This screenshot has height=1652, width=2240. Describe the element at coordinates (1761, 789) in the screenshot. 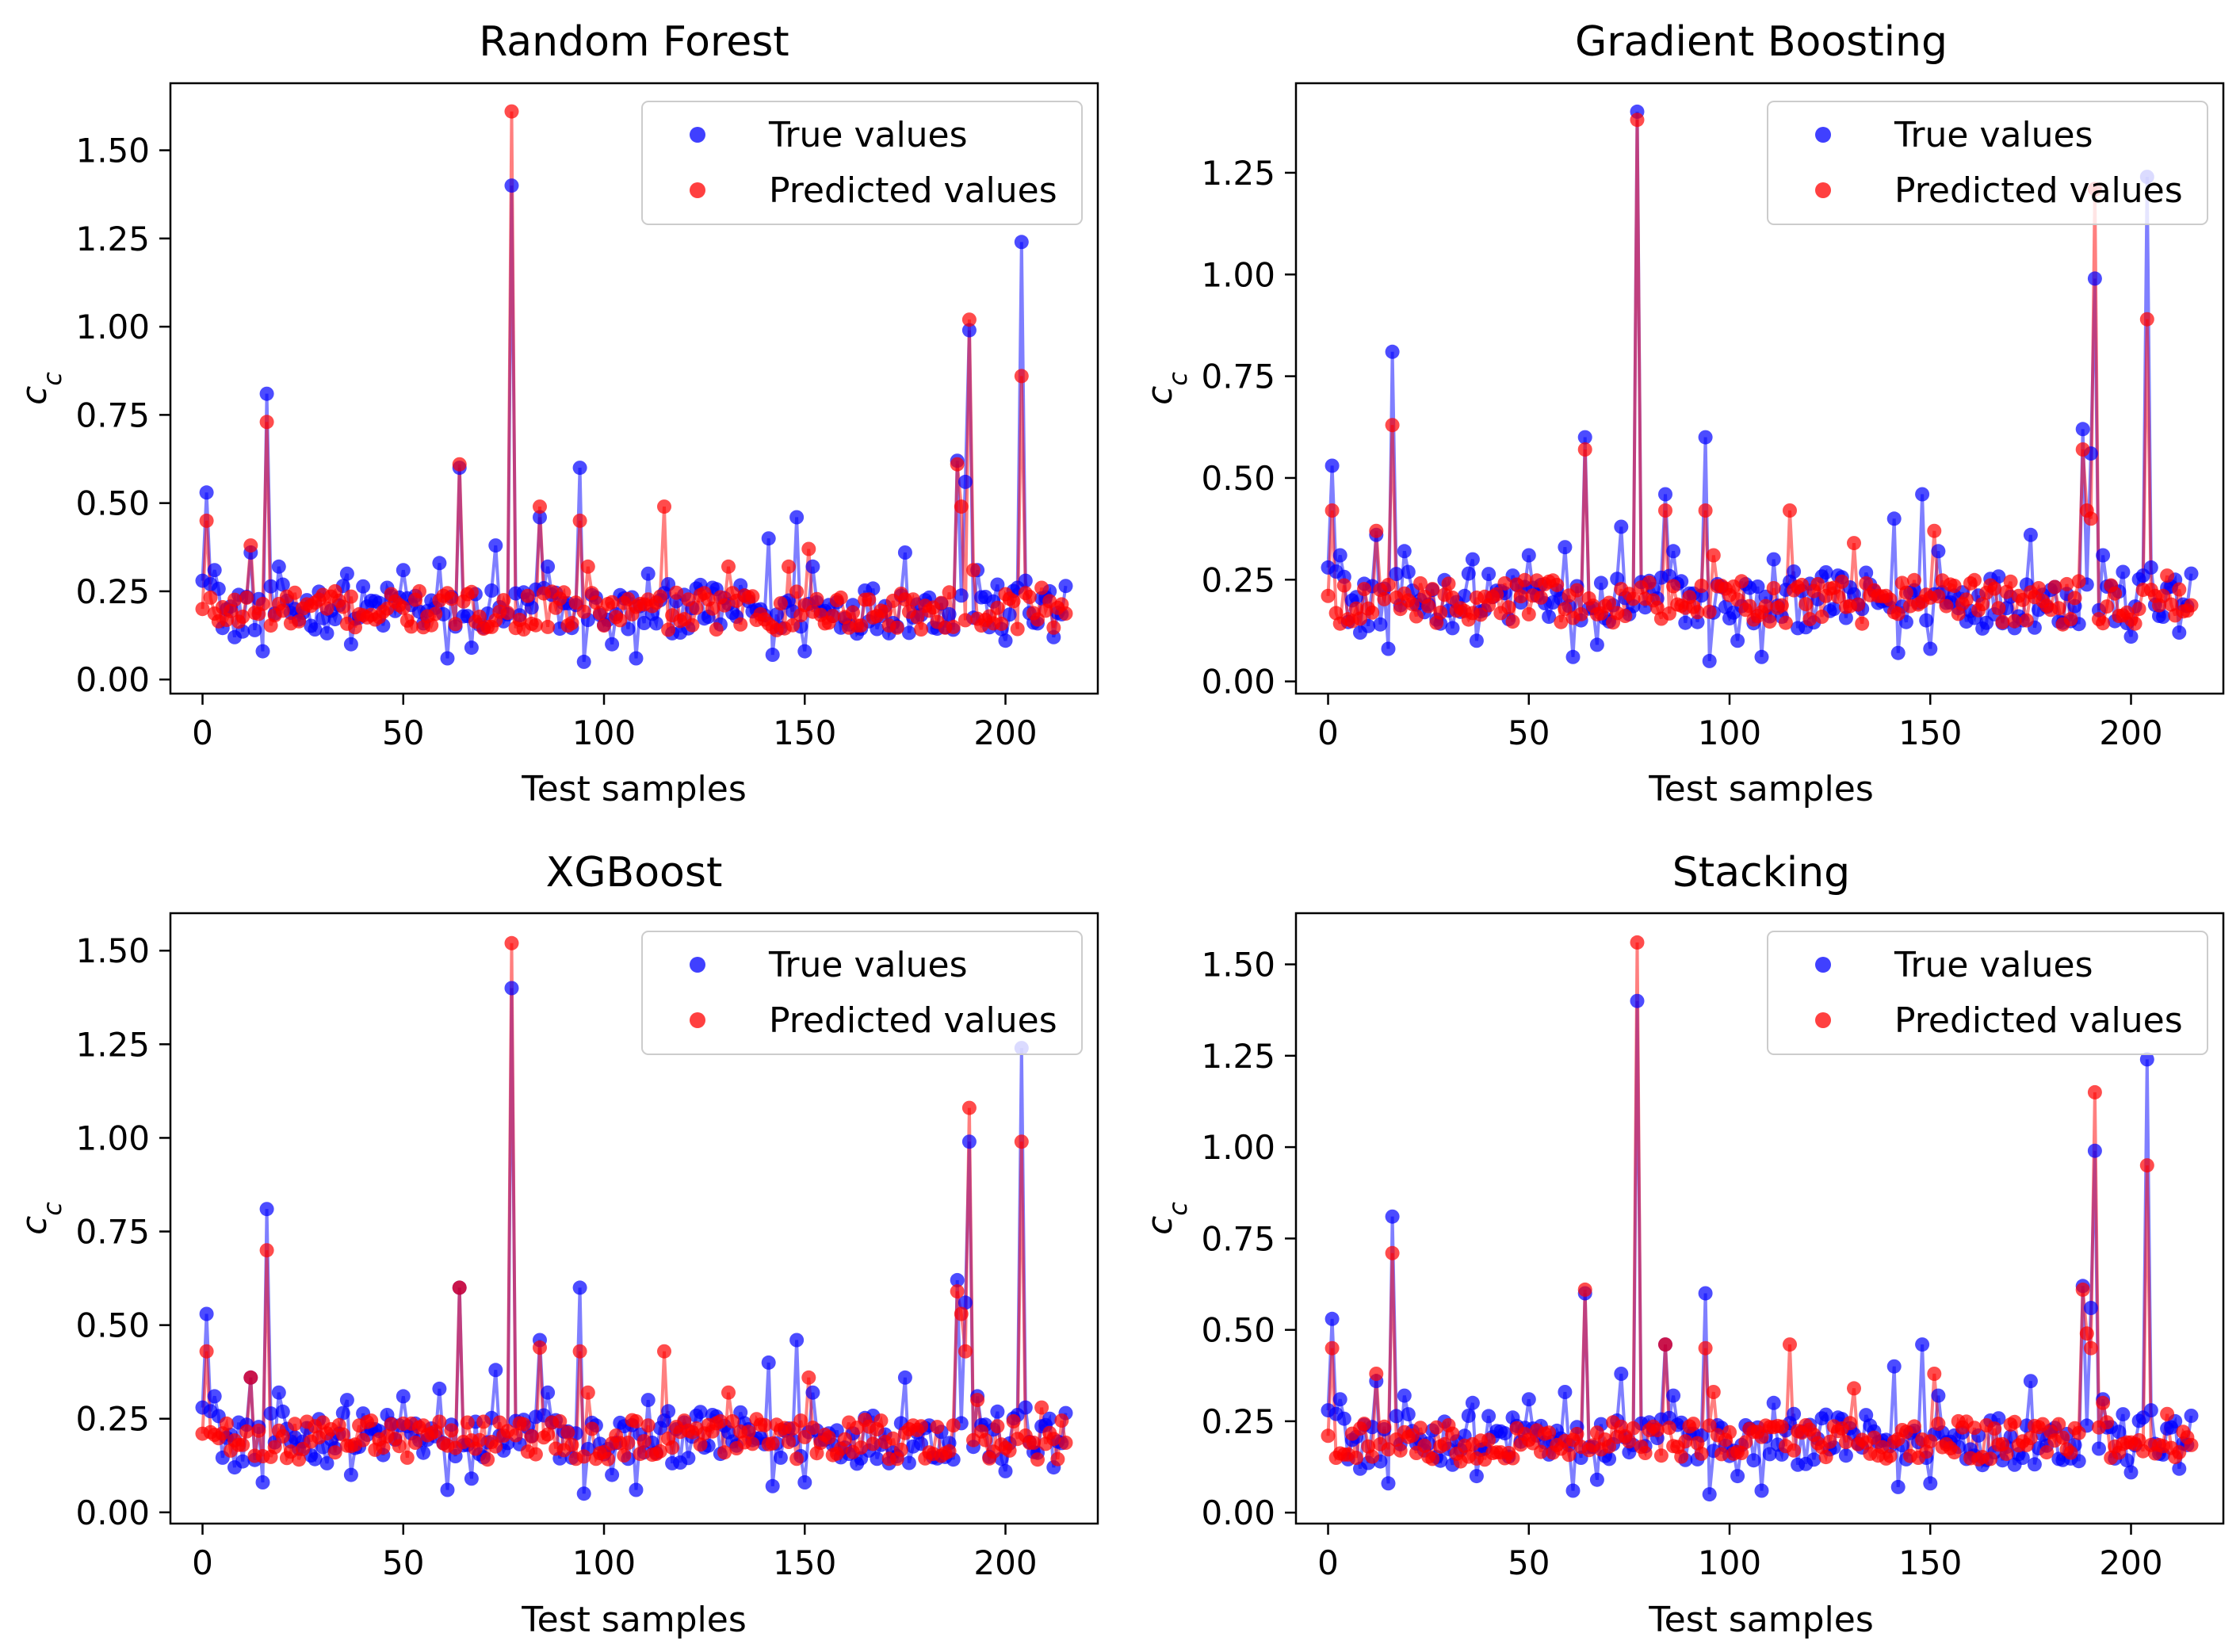

I see `x-axis-label: Test samples` at that location.